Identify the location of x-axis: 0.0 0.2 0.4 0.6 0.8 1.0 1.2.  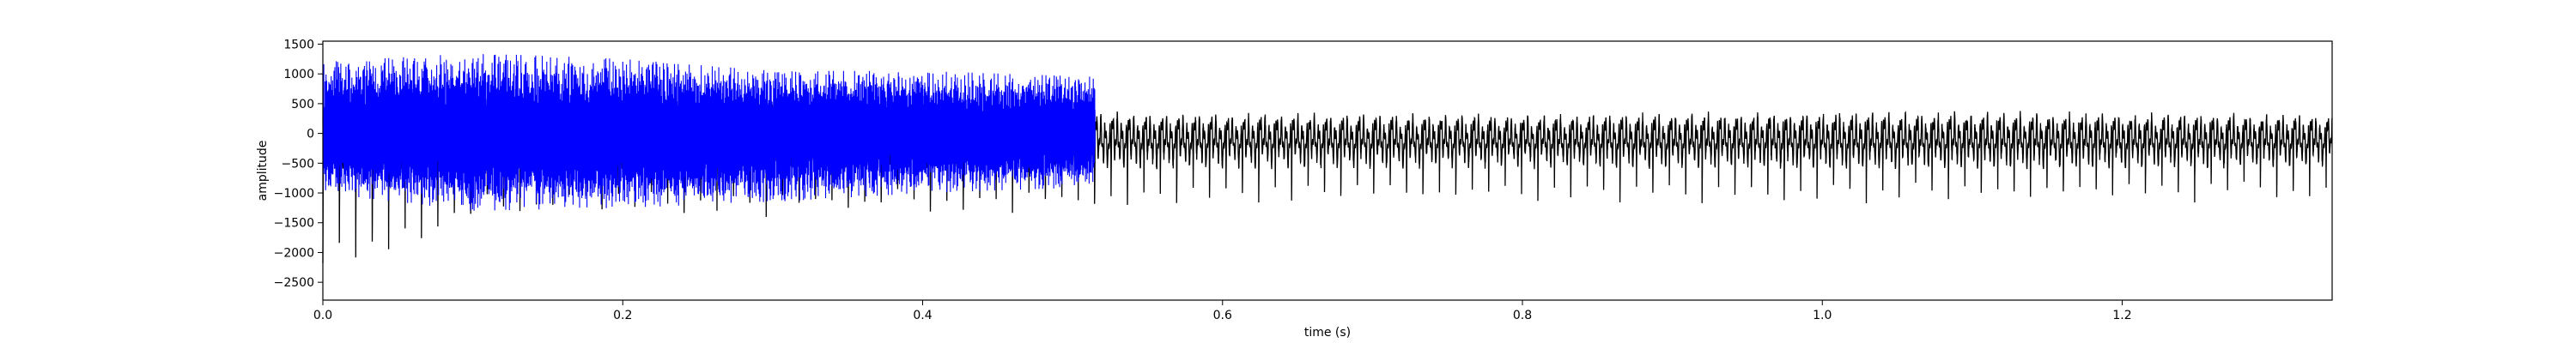
(1222, 311).